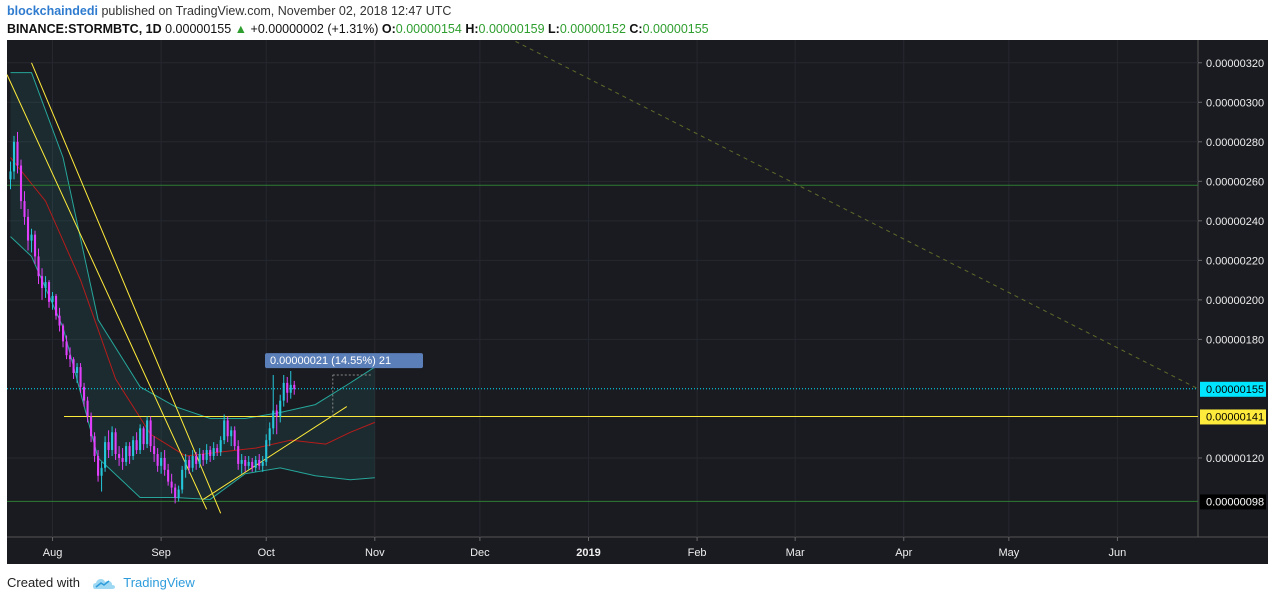 The width and height of the screenshot is (1274, 601). What do you see at coordinates (241, 29) in the screenshot?
I see `up-arrow-icon: ▲` at bounding box center [241, 29].